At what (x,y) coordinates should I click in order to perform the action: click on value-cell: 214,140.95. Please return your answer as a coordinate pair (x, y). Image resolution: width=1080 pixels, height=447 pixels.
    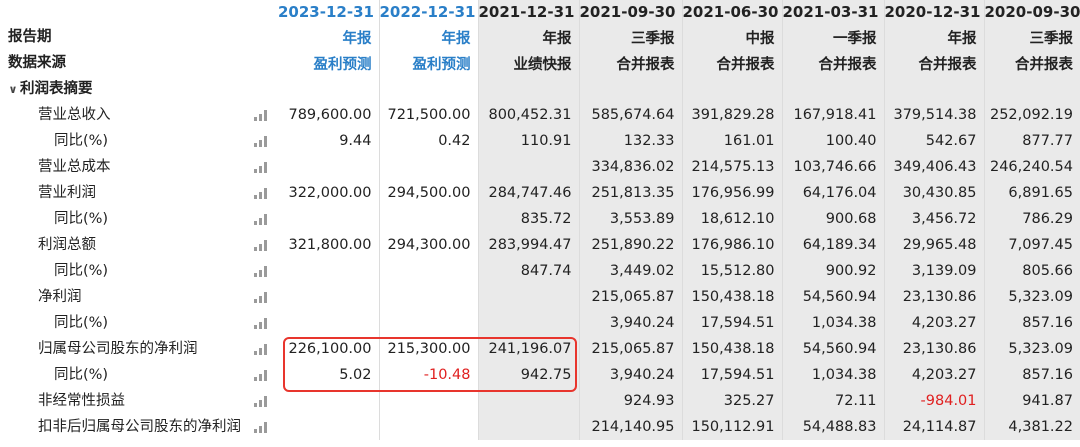
    Looking at the image, I should click on (631, 427).